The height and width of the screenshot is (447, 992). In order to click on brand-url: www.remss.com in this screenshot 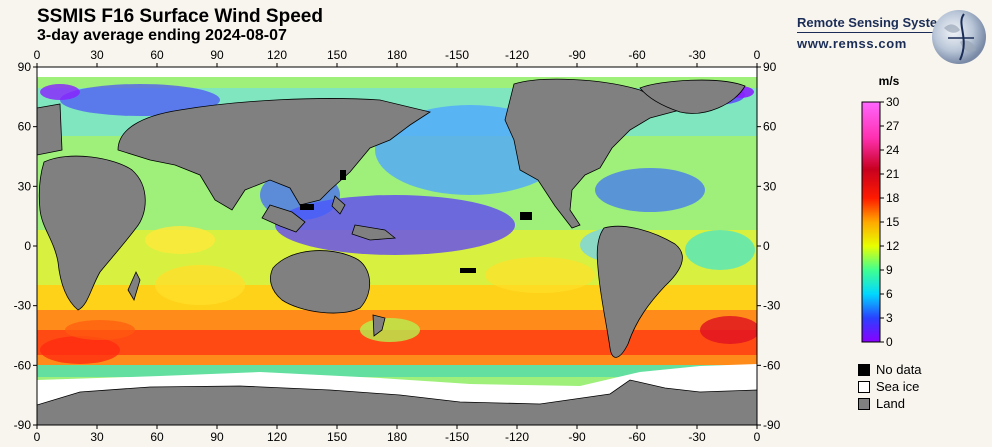, I will do `click(852, 43)`.